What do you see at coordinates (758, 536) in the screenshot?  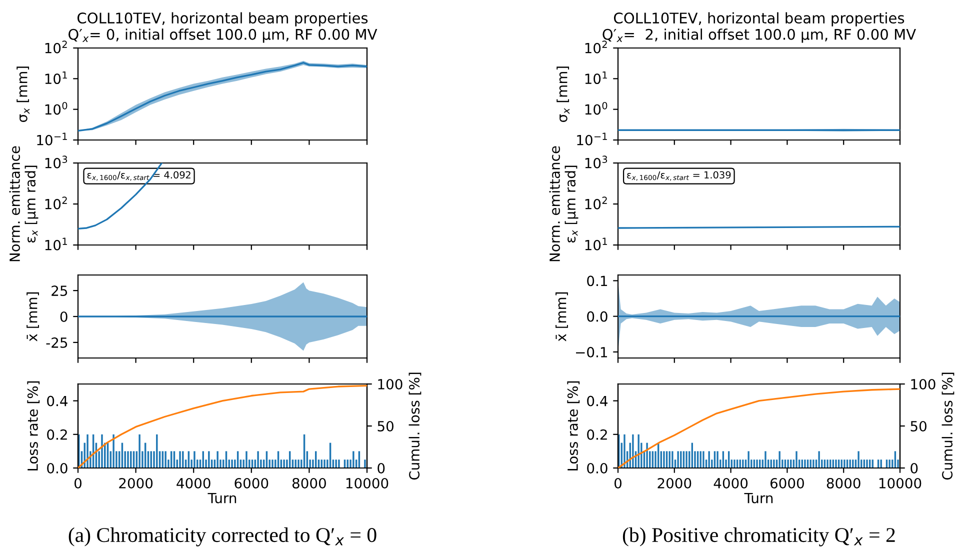 I see `text: (b) Positive chromaticity Q′$_{x}$ = 2` at bounding box center [758, 536].